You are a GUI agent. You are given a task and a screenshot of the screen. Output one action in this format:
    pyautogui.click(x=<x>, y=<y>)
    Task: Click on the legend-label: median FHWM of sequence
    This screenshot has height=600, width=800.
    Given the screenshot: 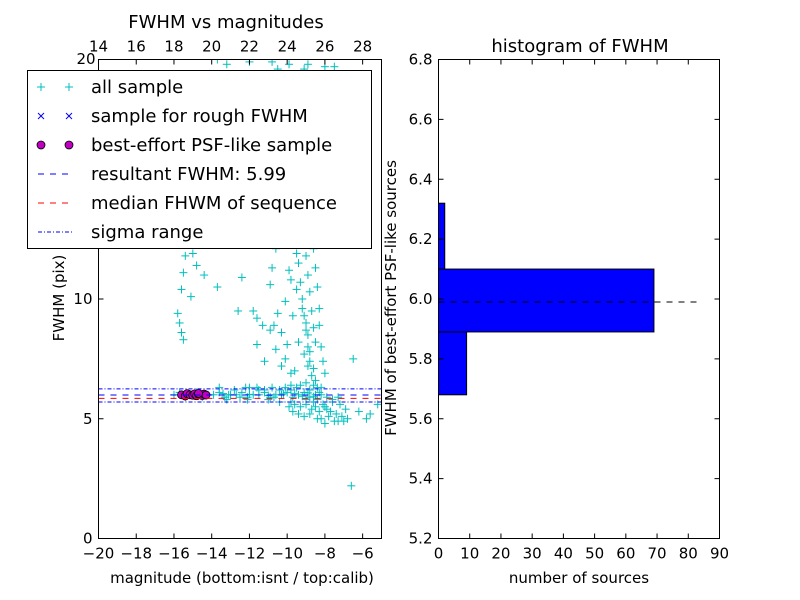 What is the action you would take?
    pyautogui.click(x=214, y=203)
    